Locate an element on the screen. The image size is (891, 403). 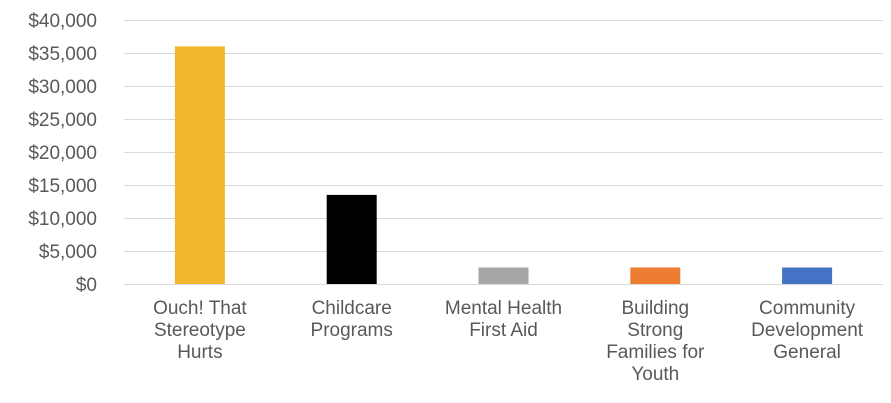
x-tick-label: Community Development General is located at coordinates (807, 330).